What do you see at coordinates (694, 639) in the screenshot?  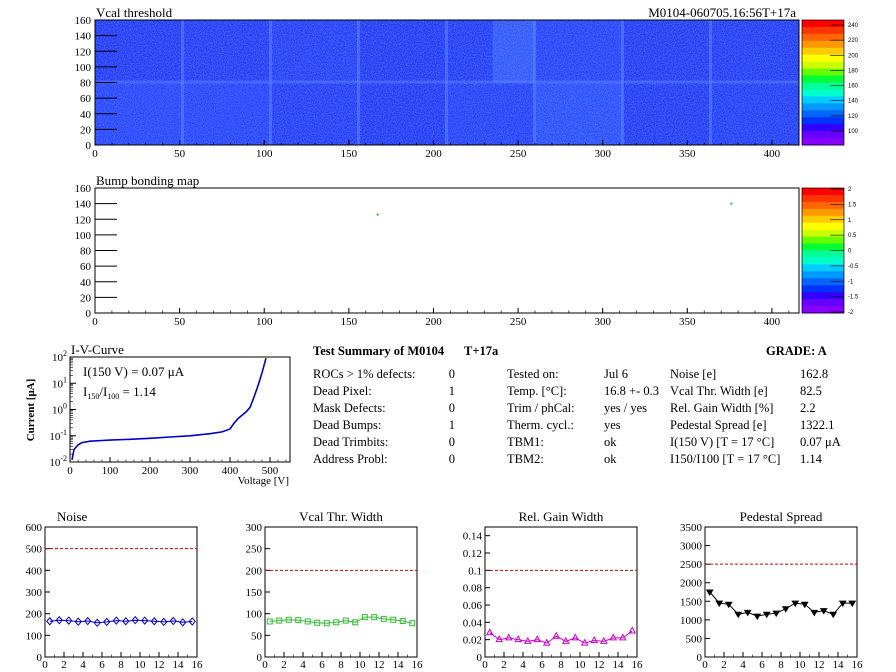 I see `y-tick-label: 500` at bounding box center [694, 639].